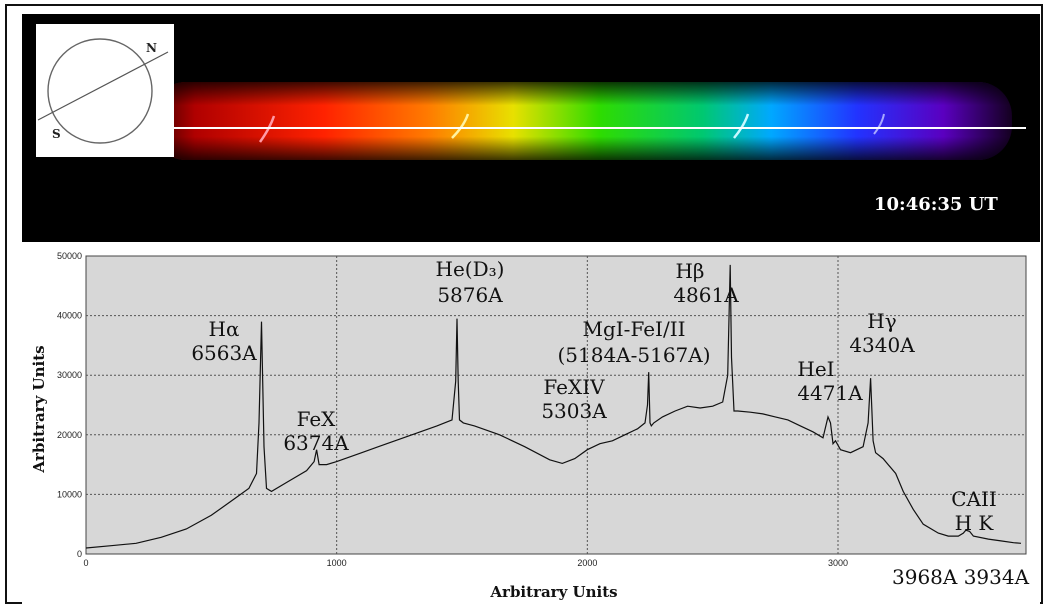 The height and width of the screenshot is (607, 1056). I want to click on annotation-hei: HeI 4471A, so click(830, 381).